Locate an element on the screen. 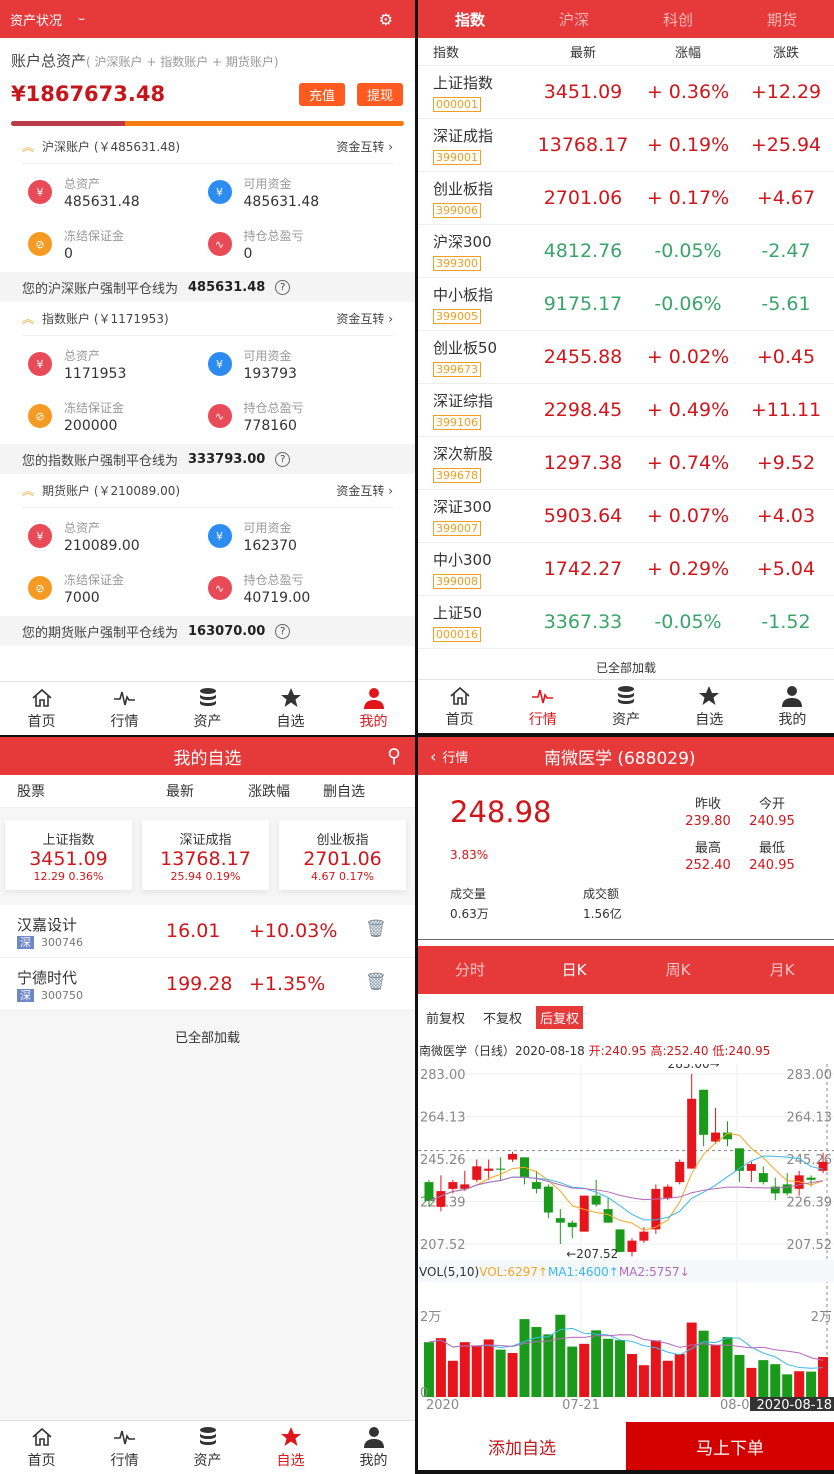 The width and height of the screenshot is (834, 1474). index-price: 1742.27 is located at coordinates (583, 569).